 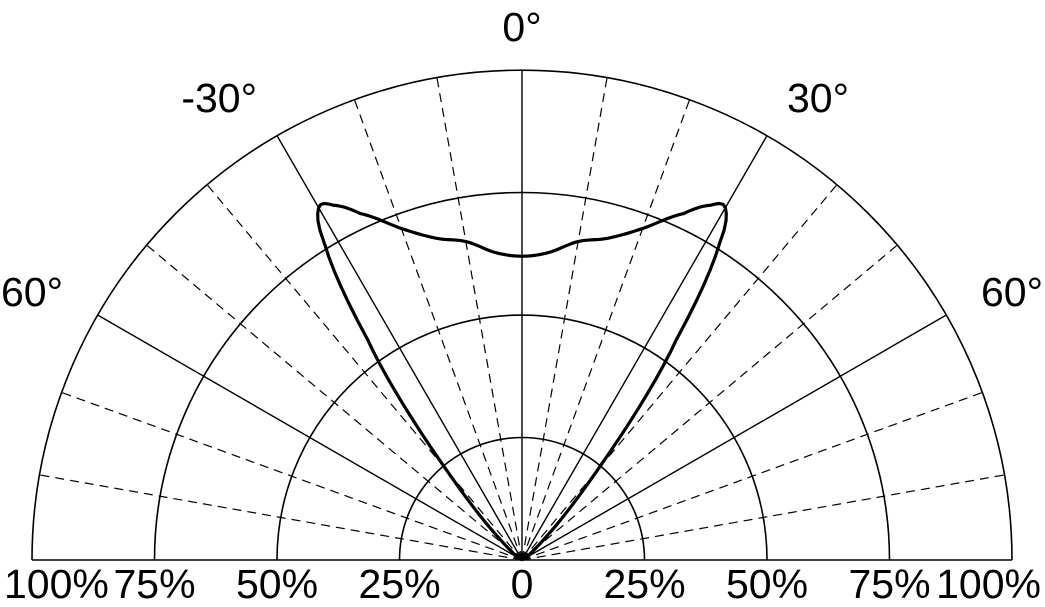 I want to click on spoke-minor--80, so click(x=281, y=517).